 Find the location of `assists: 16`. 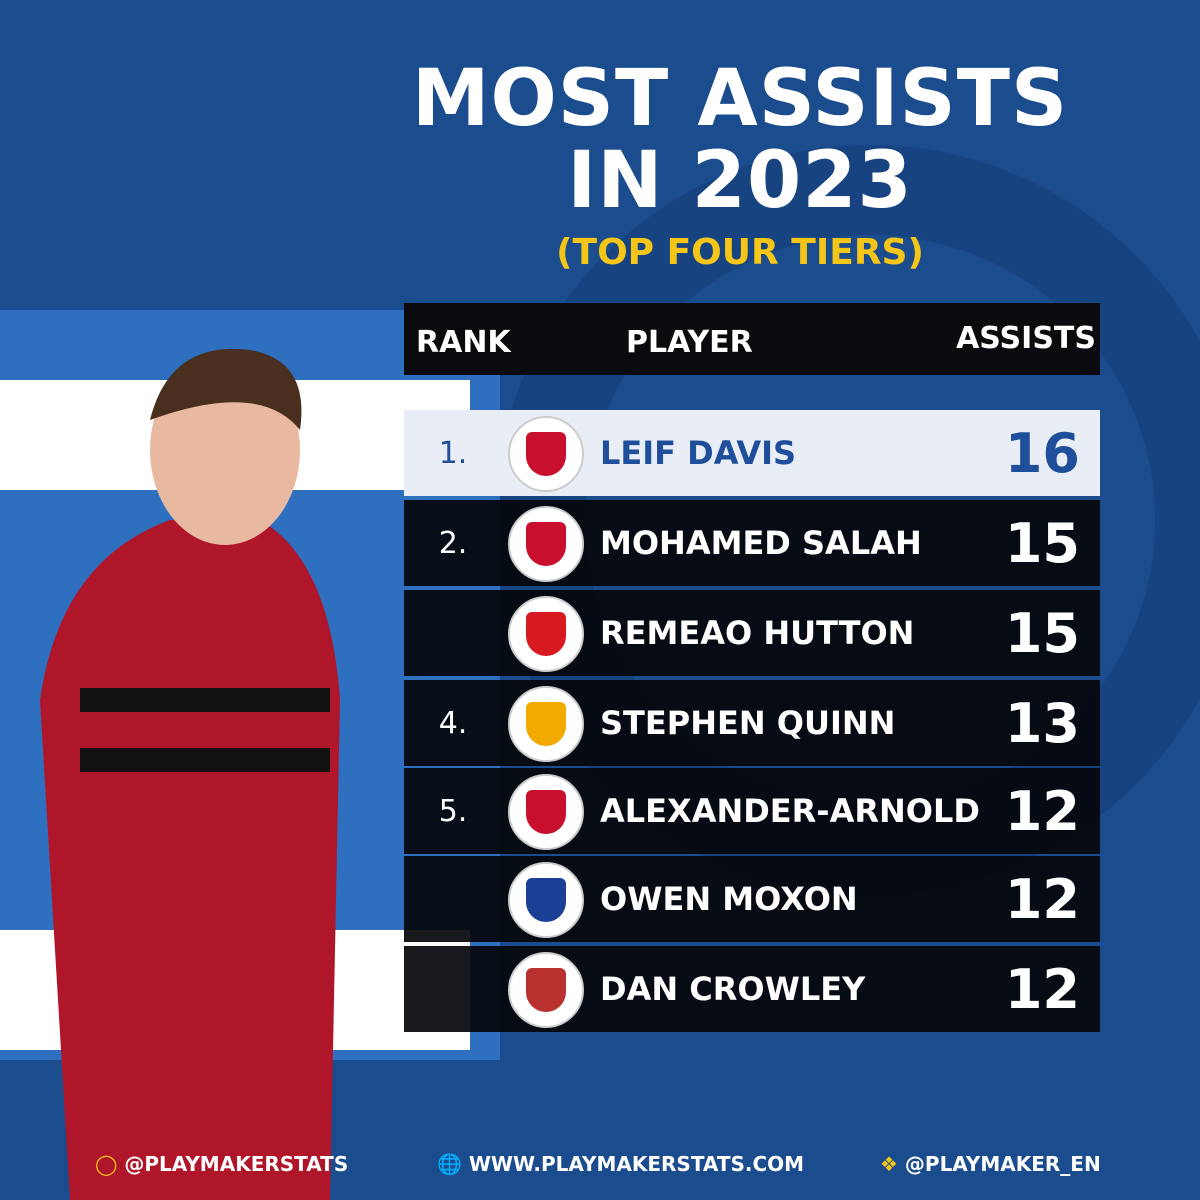

assists: 16 is located at coordinates (1042, 453).